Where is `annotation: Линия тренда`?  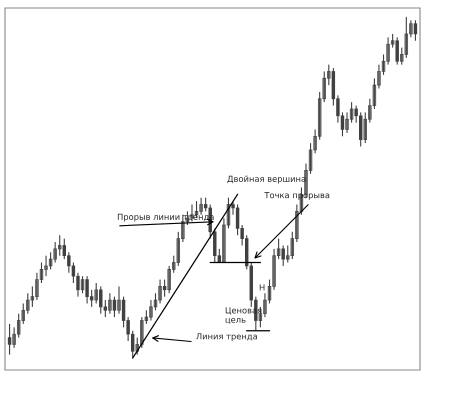
annotation: Линия тренда is located at coordinates (226, 337).